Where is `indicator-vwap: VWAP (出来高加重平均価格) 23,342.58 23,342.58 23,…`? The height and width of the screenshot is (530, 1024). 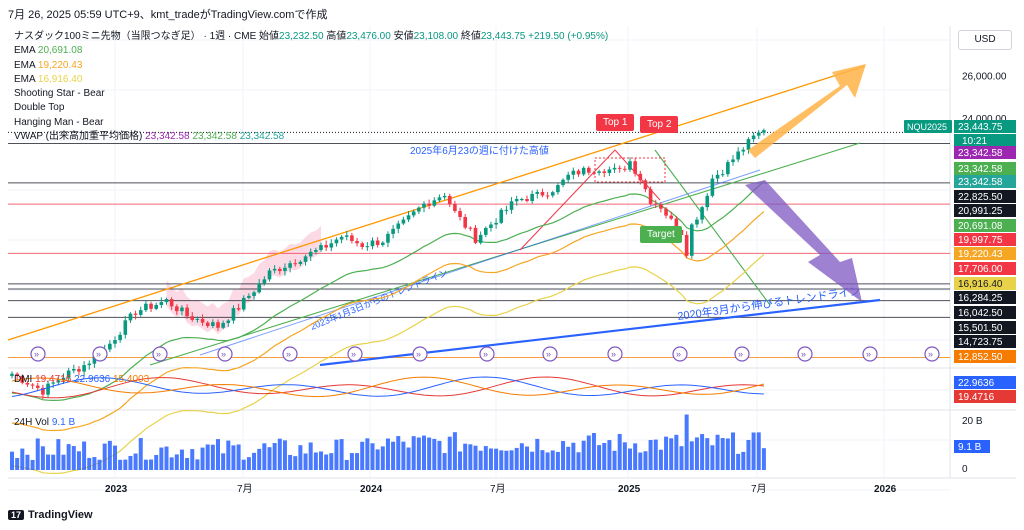
indicator-vwap: VWAP (出来高加重平均価格) 23,342.58 23,342.58 23,… is located at coordinates (311, 137).